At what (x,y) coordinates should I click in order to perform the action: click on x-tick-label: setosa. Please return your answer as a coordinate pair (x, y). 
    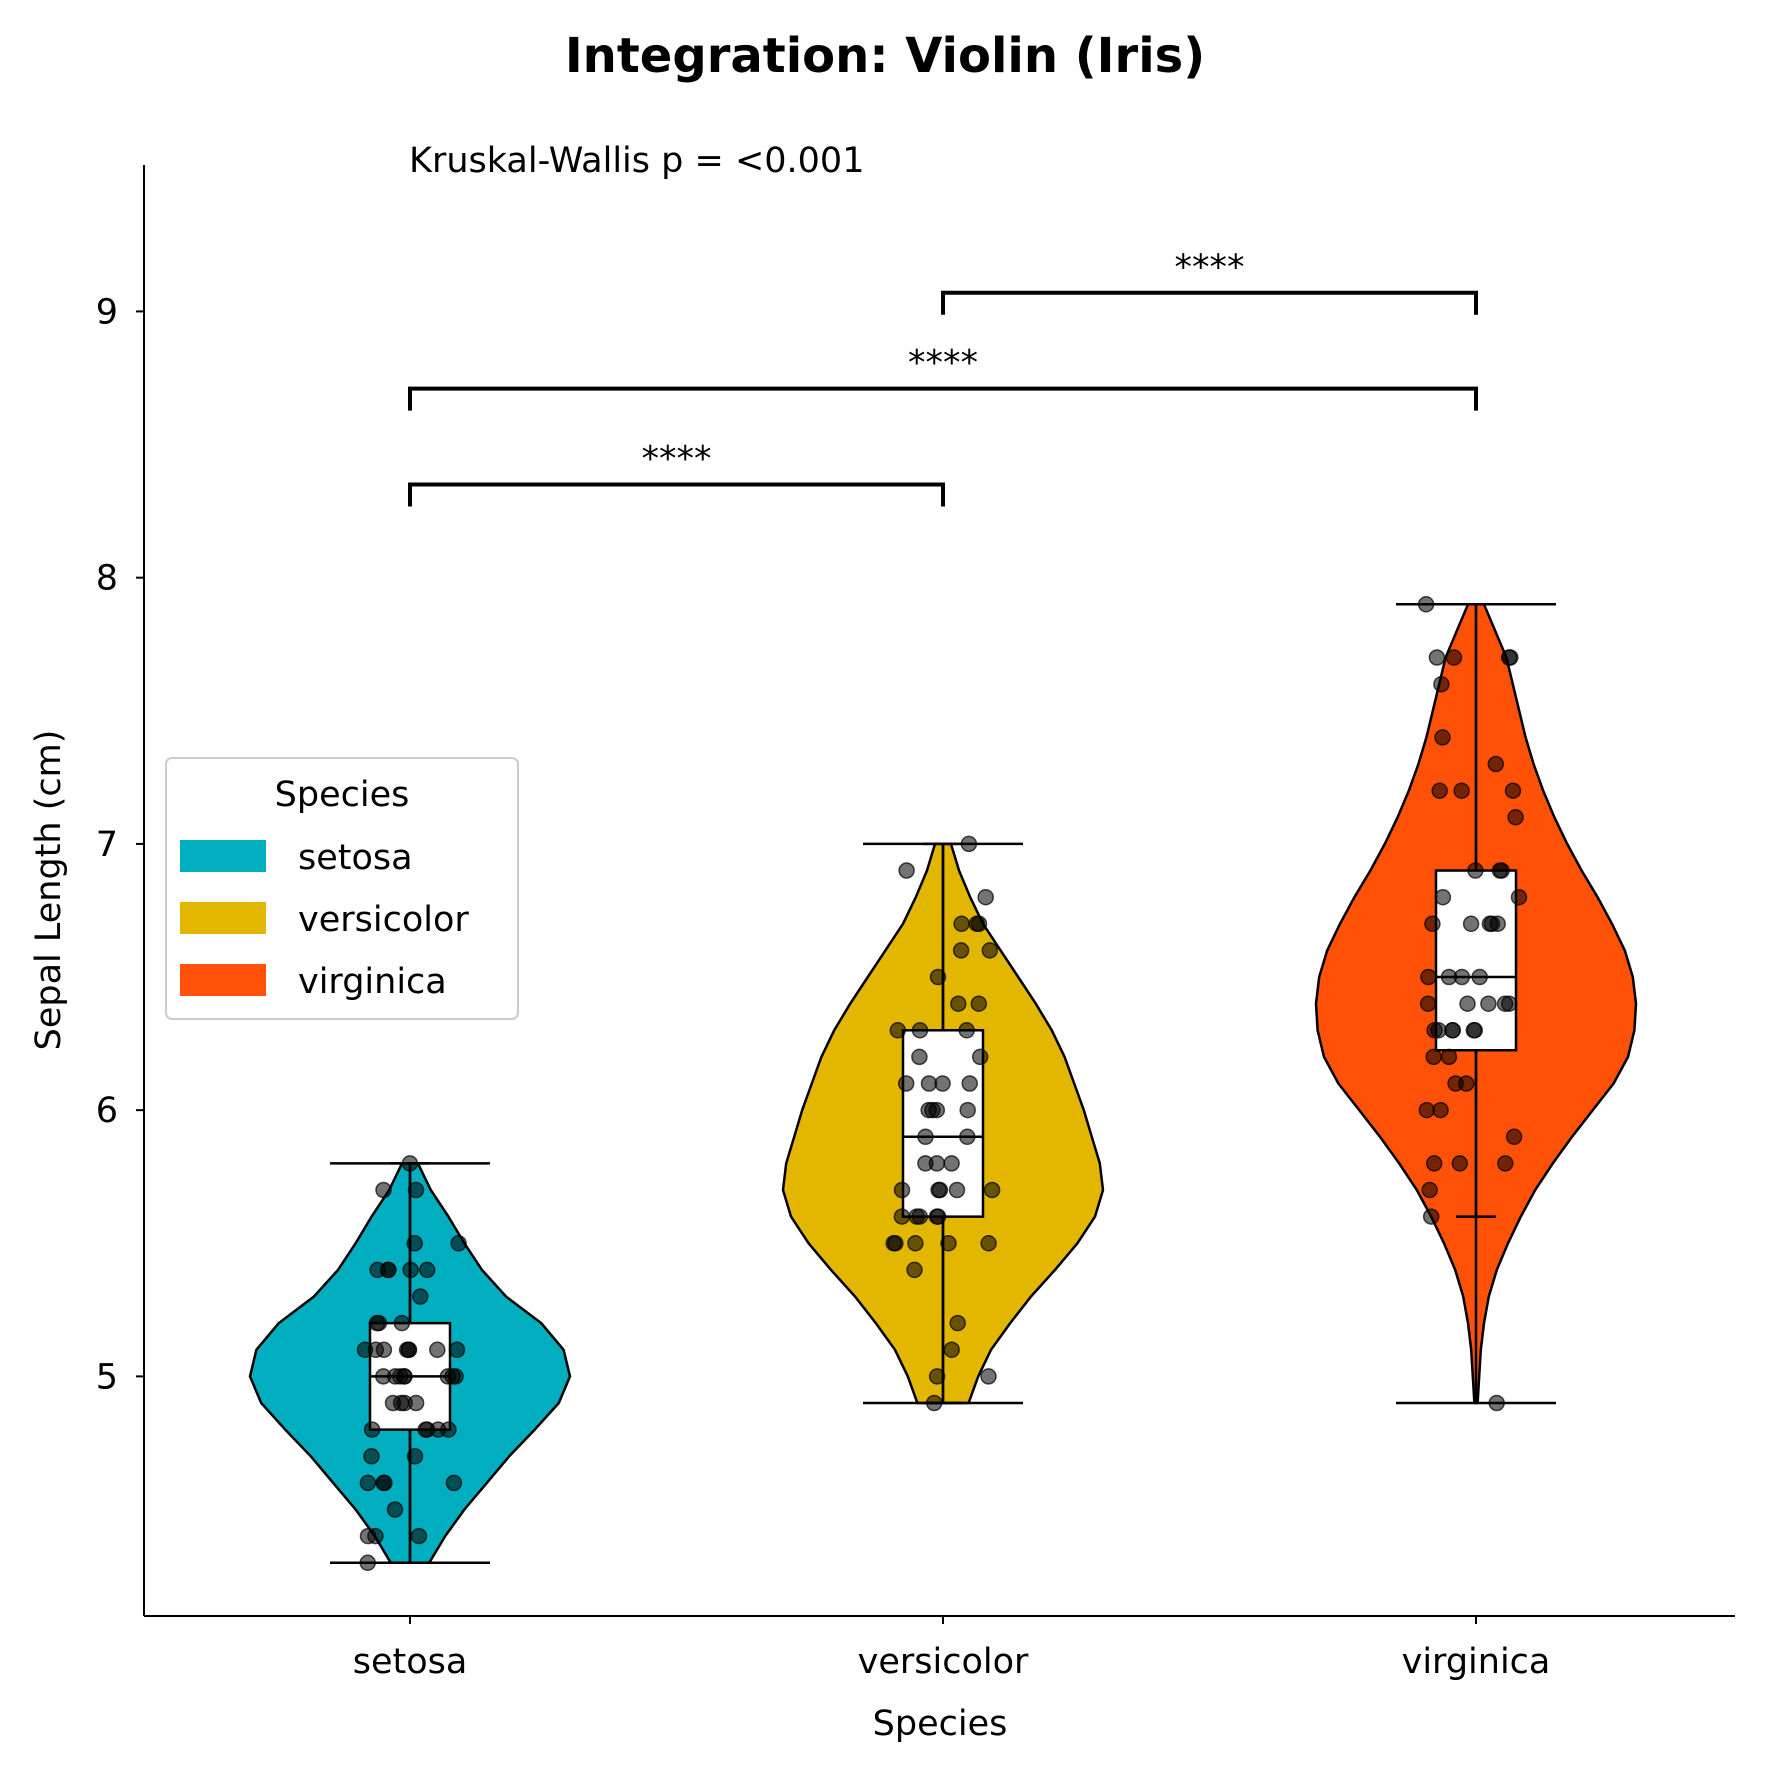
    Looking at the image, I should click on (410, 1662).